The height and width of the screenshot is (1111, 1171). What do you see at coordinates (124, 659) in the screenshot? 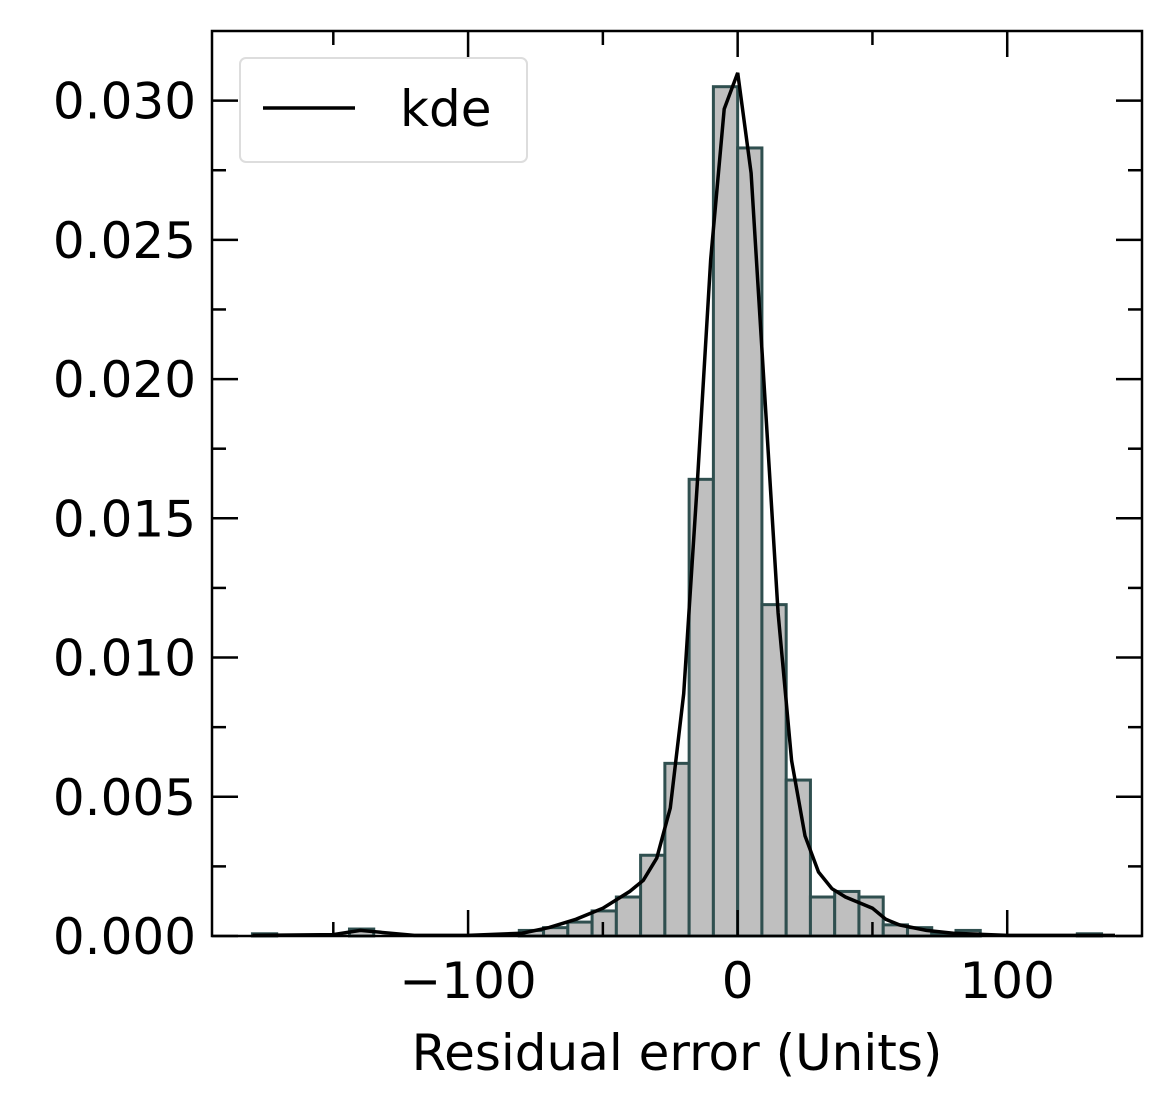
I see `y-tick-label-2: 0.010` at bounding box center [124, 659].